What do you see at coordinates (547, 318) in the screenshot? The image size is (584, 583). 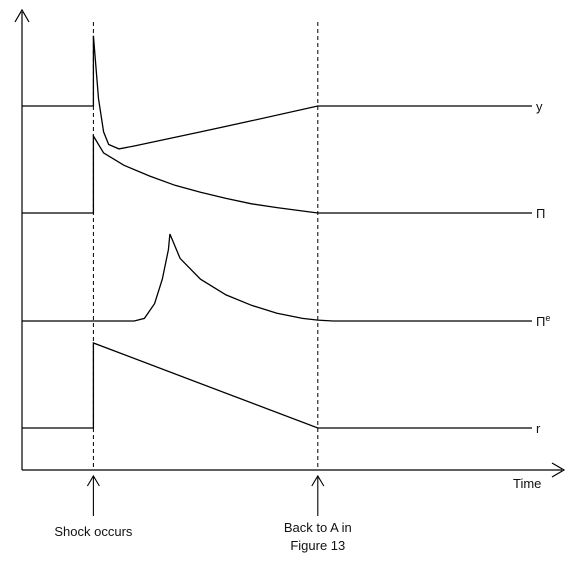 I see `series-label-expected-inflation-superscript: e` at bounding box center [547, 318].